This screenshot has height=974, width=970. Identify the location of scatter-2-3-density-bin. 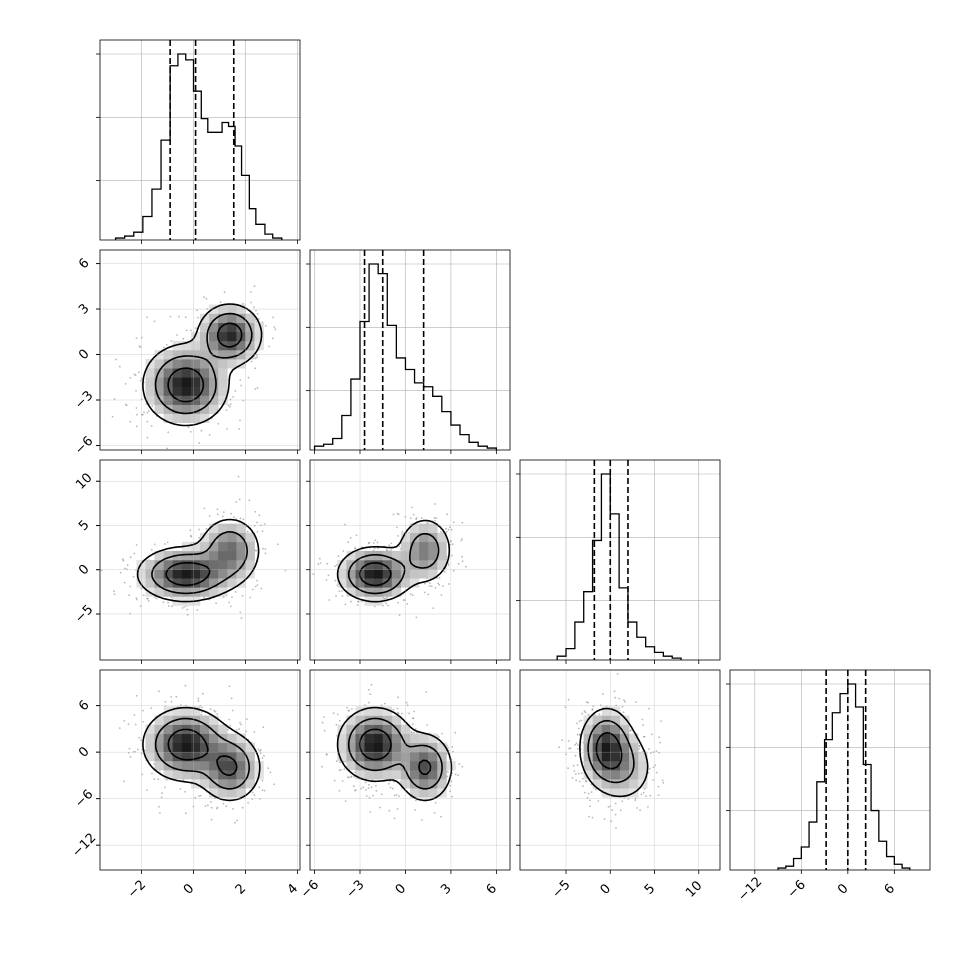
(597, 765).